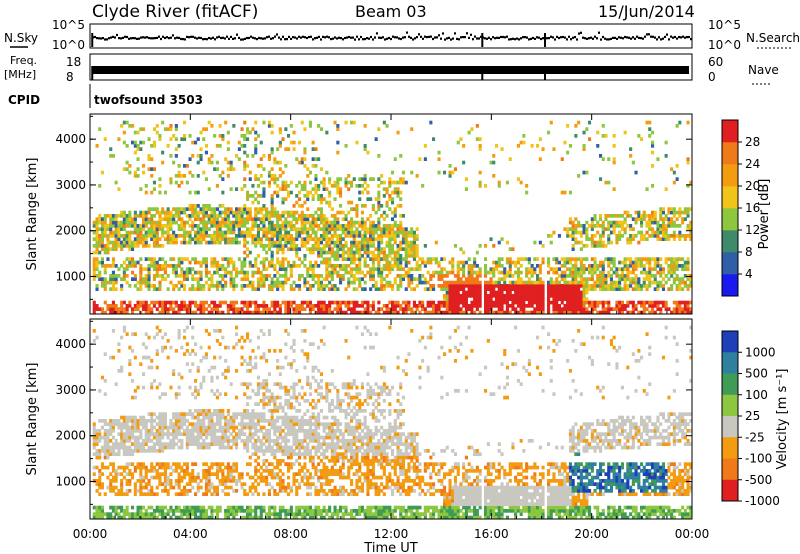 The width and height of the screenshot is (800, 554). I want to click on power-ylabel: Slant Range [km], so click(32, 214).